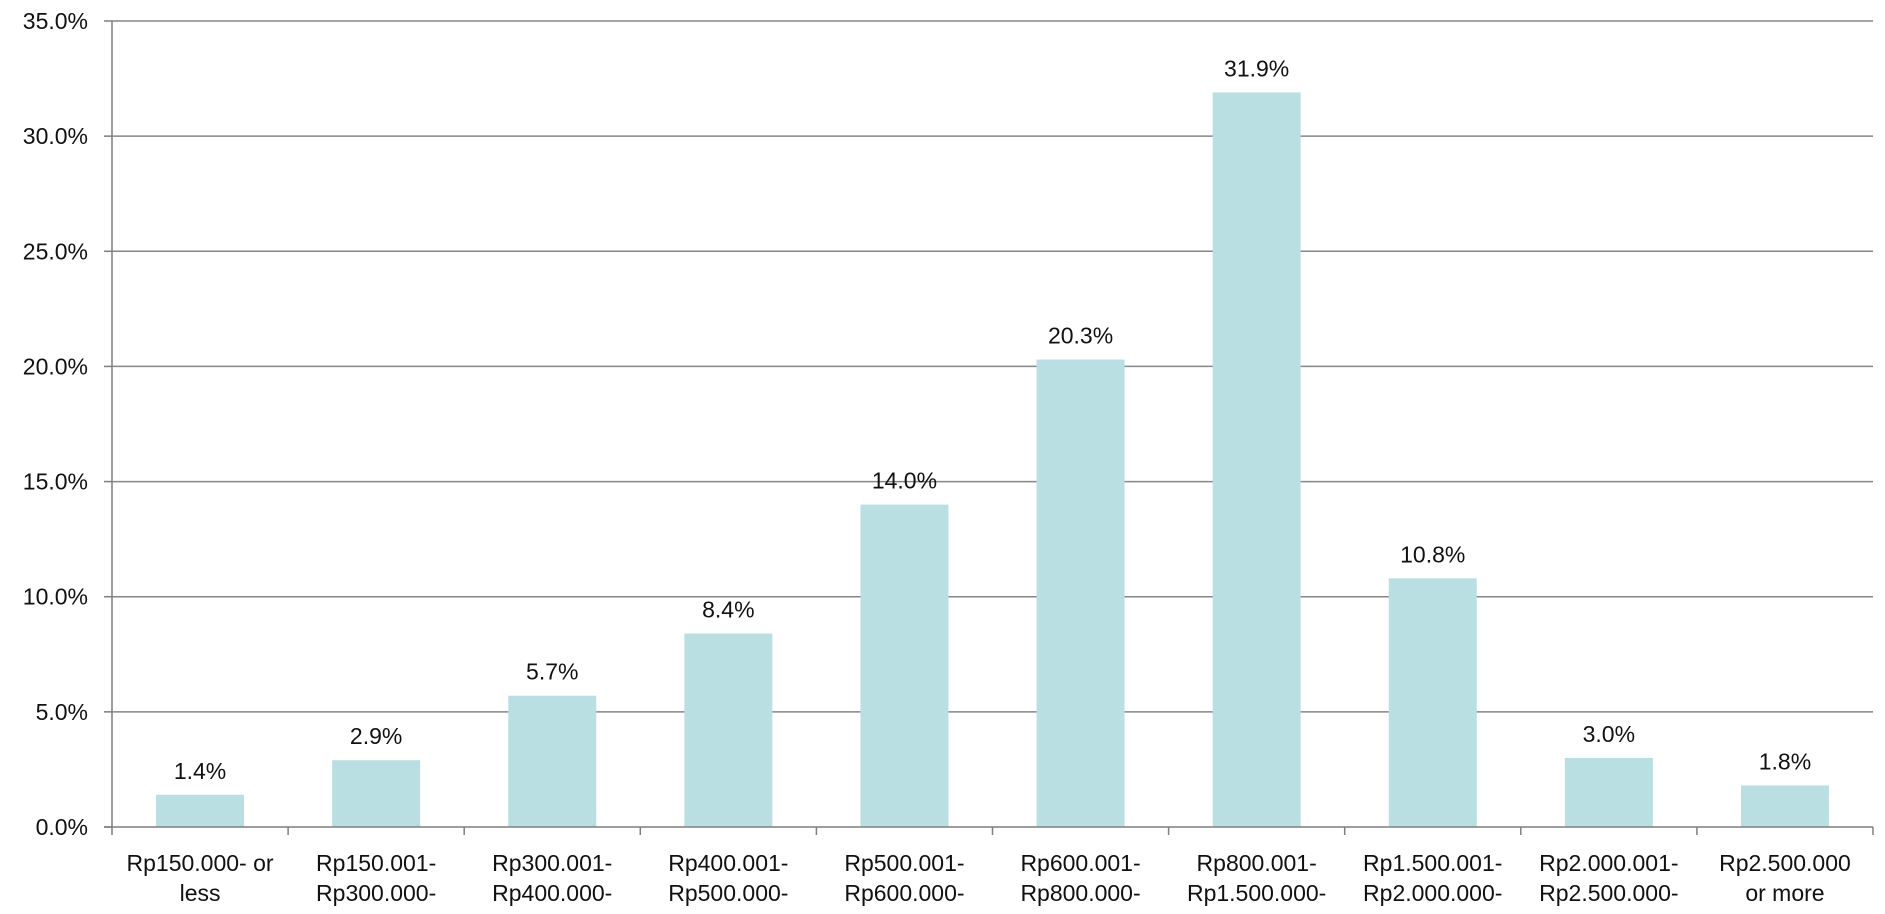 This screenshot has width=1885, height=914. Describe the element at coordinates (1080, 336) in the screenshot. I see `data-label: 20.3%` at that location.